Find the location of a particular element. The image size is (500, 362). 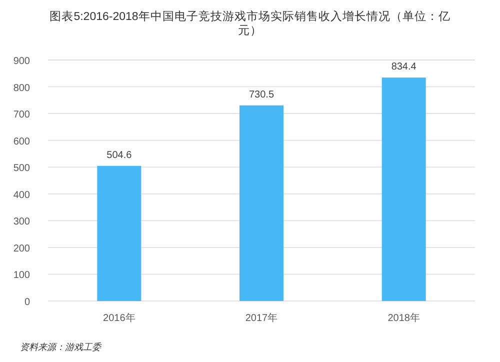

y-tick-label: 200 is located at coordinates (21, 248).